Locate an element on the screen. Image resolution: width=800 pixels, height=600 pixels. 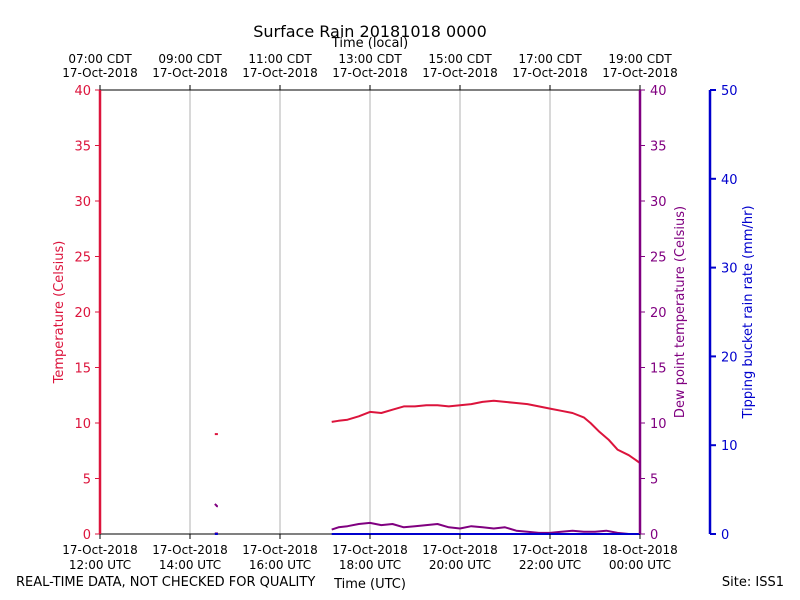
temperature-tick-label: 0 is located at coordinates (87, 535).